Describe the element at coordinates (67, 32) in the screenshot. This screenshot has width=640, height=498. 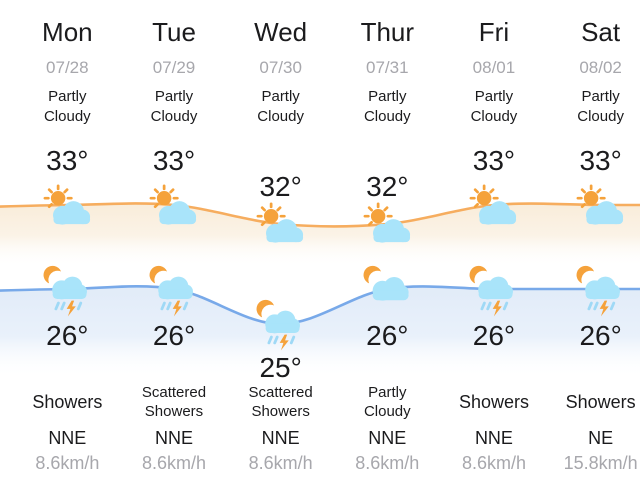
I see `day-name: Mon` at that location.